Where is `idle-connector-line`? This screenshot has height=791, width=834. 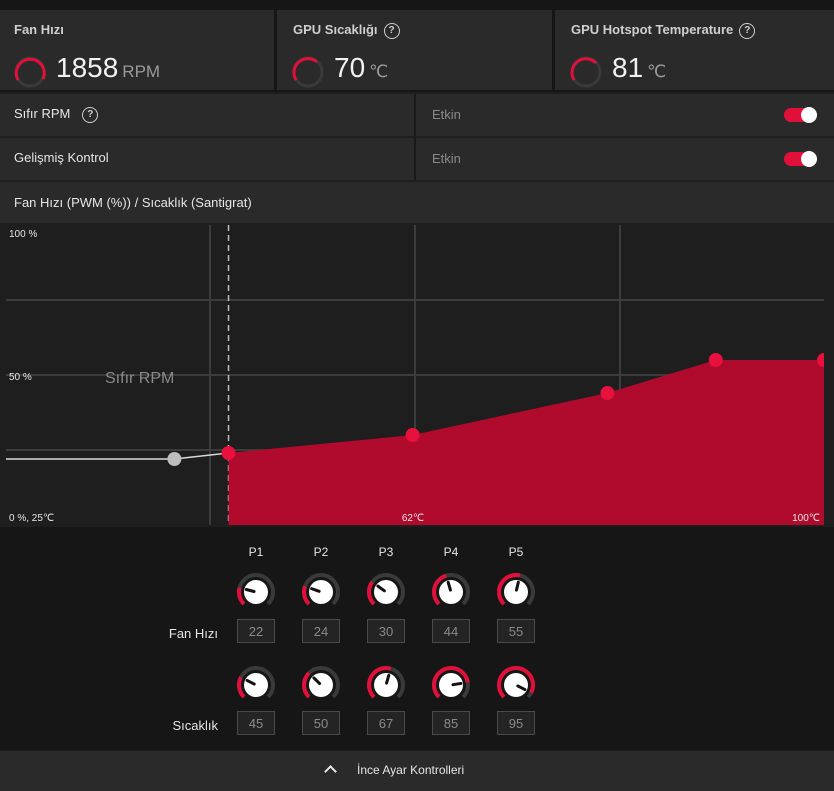 idle-connector-line is located at coordinates (201, 456).